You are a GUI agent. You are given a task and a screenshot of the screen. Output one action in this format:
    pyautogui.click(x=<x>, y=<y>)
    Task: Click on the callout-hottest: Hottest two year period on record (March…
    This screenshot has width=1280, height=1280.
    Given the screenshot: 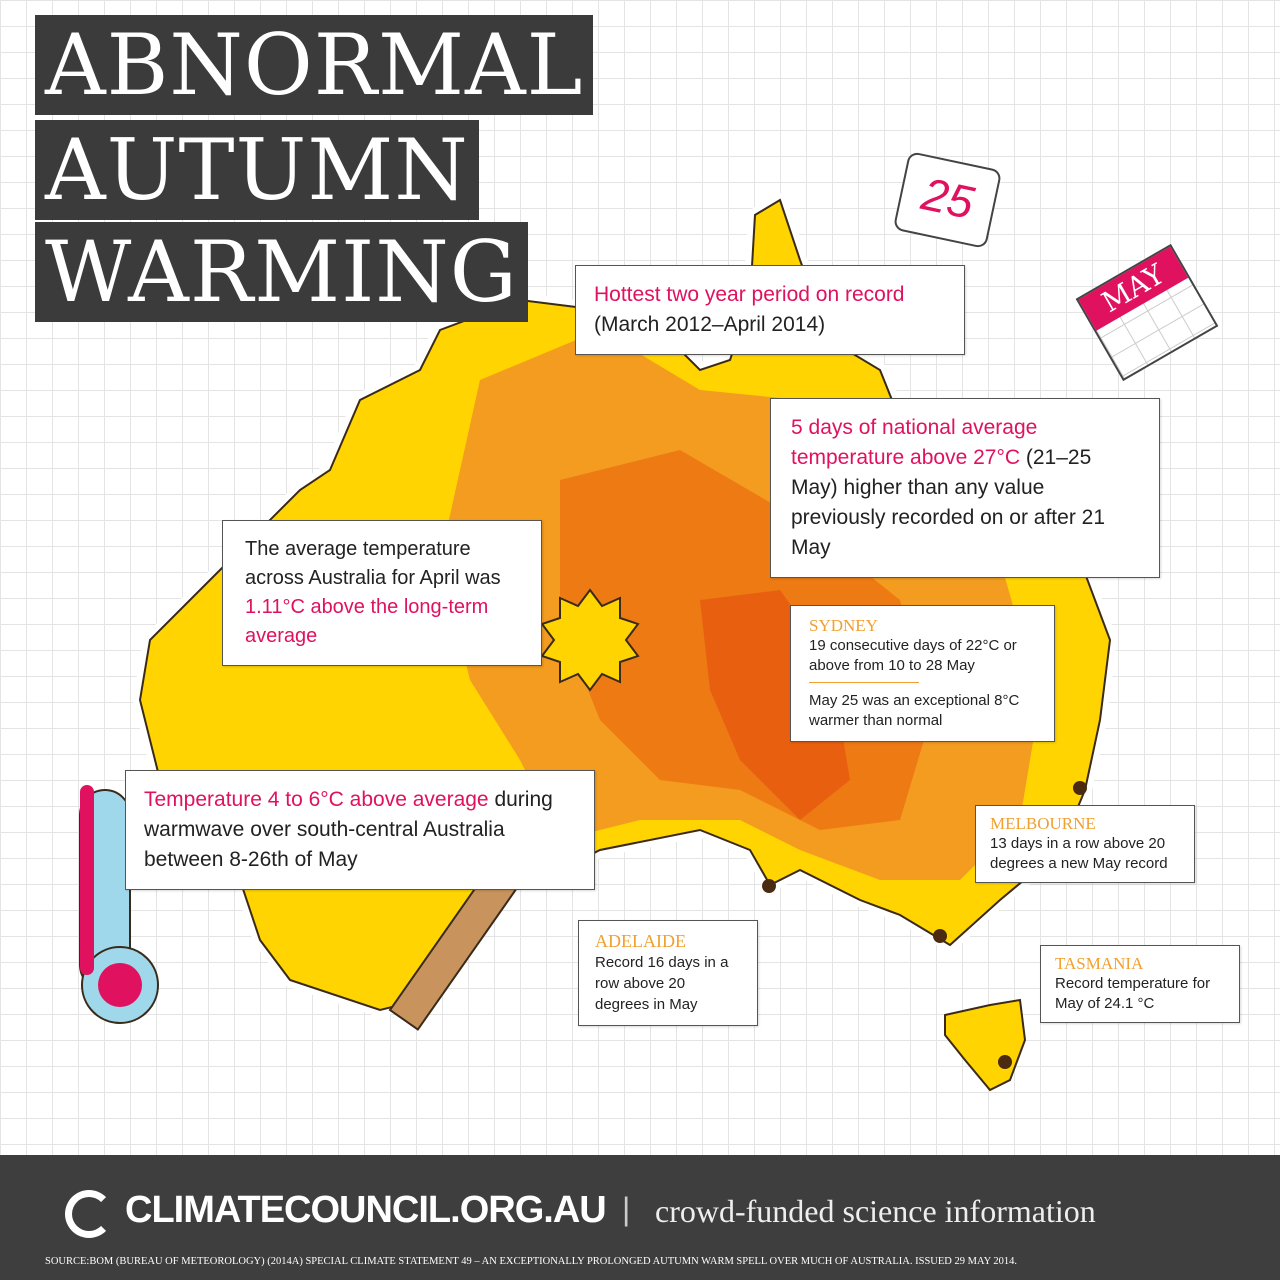 What is the action you would take?
    pyautogui.click(x=770, y=310)
    